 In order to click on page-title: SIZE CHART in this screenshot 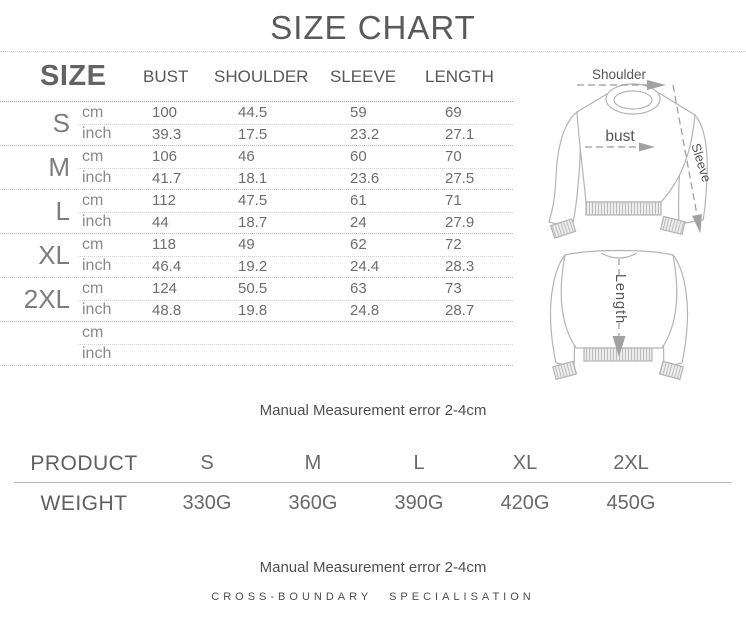, I will do `click(373, 27)`.